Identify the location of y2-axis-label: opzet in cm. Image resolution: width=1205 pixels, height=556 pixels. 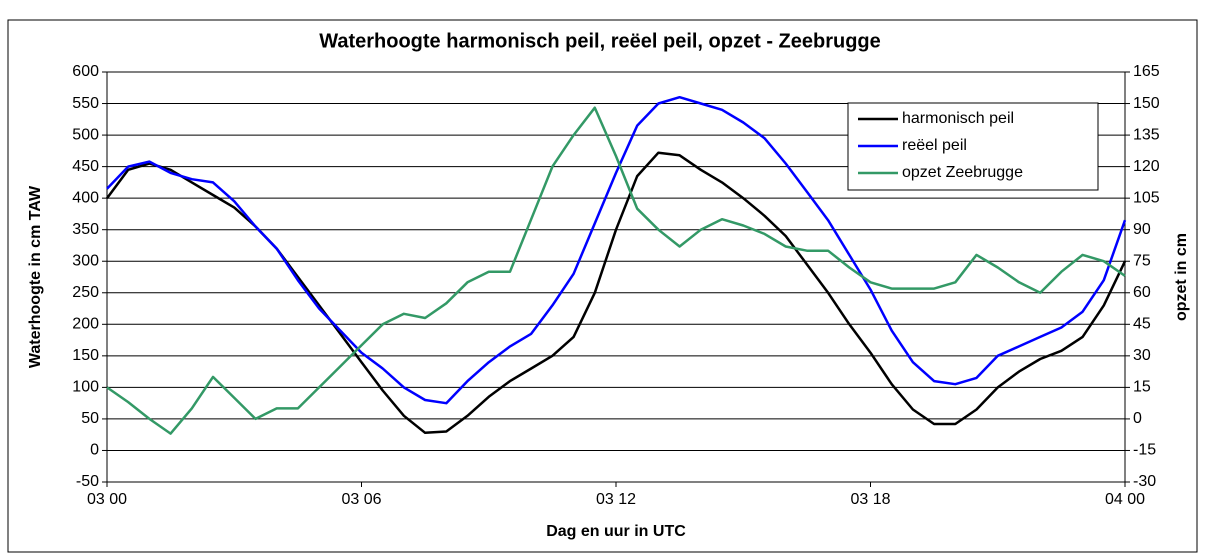
(1181, 277).